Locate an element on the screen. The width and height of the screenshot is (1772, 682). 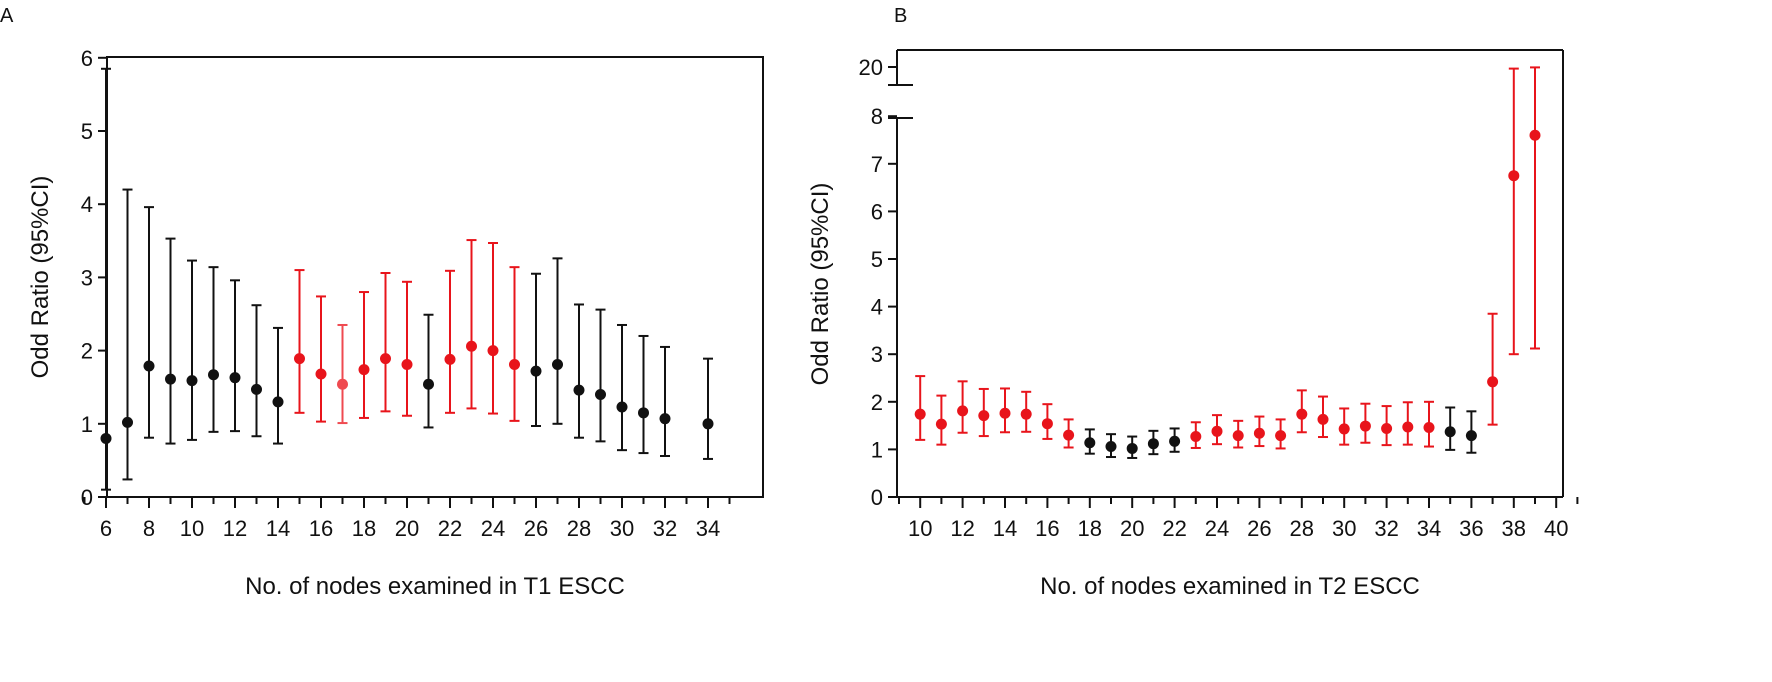
panel-a-label: A is located at coordinates (7, 16).